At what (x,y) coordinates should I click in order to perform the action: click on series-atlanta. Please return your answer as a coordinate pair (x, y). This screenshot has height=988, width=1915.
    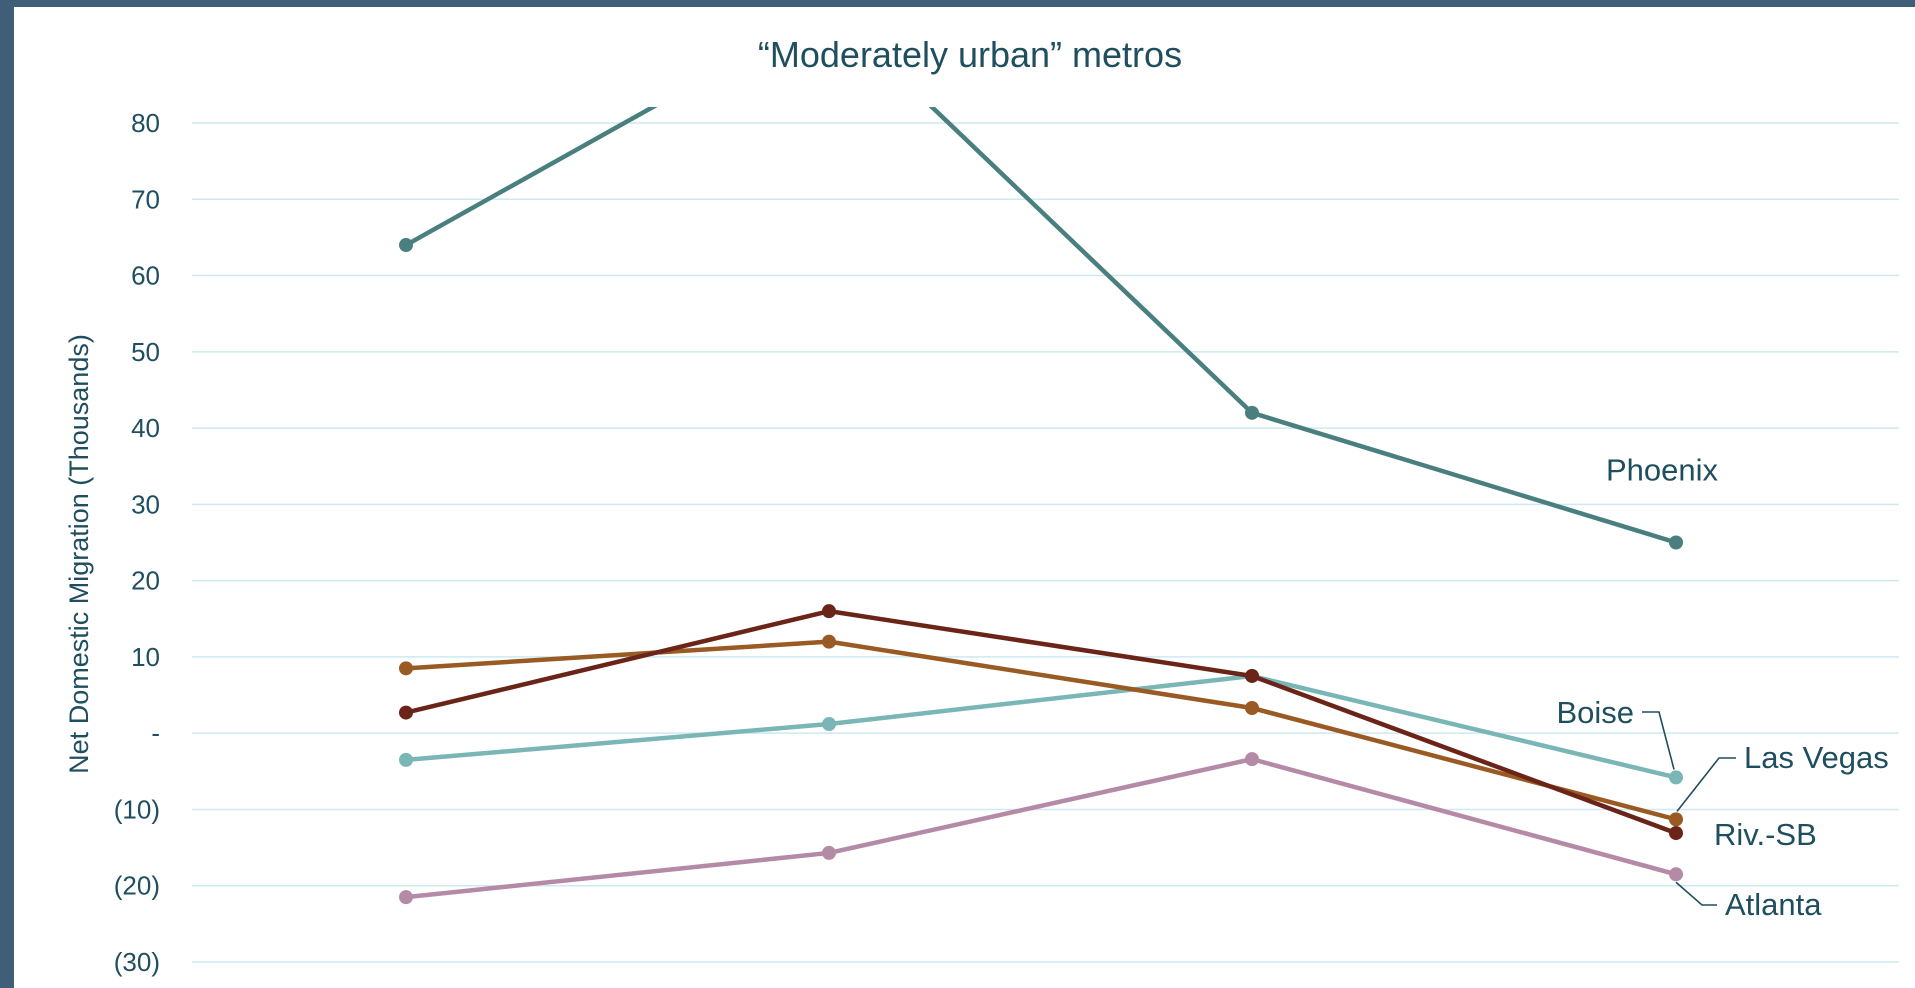
    Looking at the image, I should click on (1041, 828).